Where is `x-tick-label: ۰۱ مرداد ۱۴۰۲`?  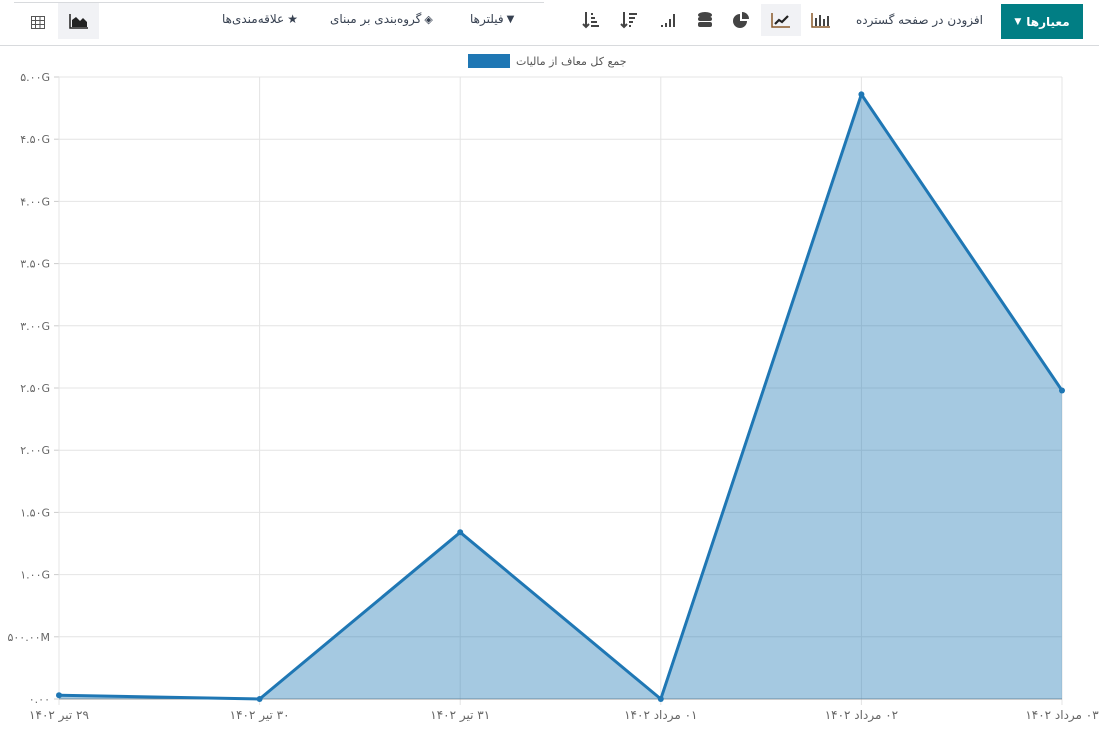 x-tick-label: ۰۱ مرداد ۱۴۰۲ is located at coordinates (660, 715).